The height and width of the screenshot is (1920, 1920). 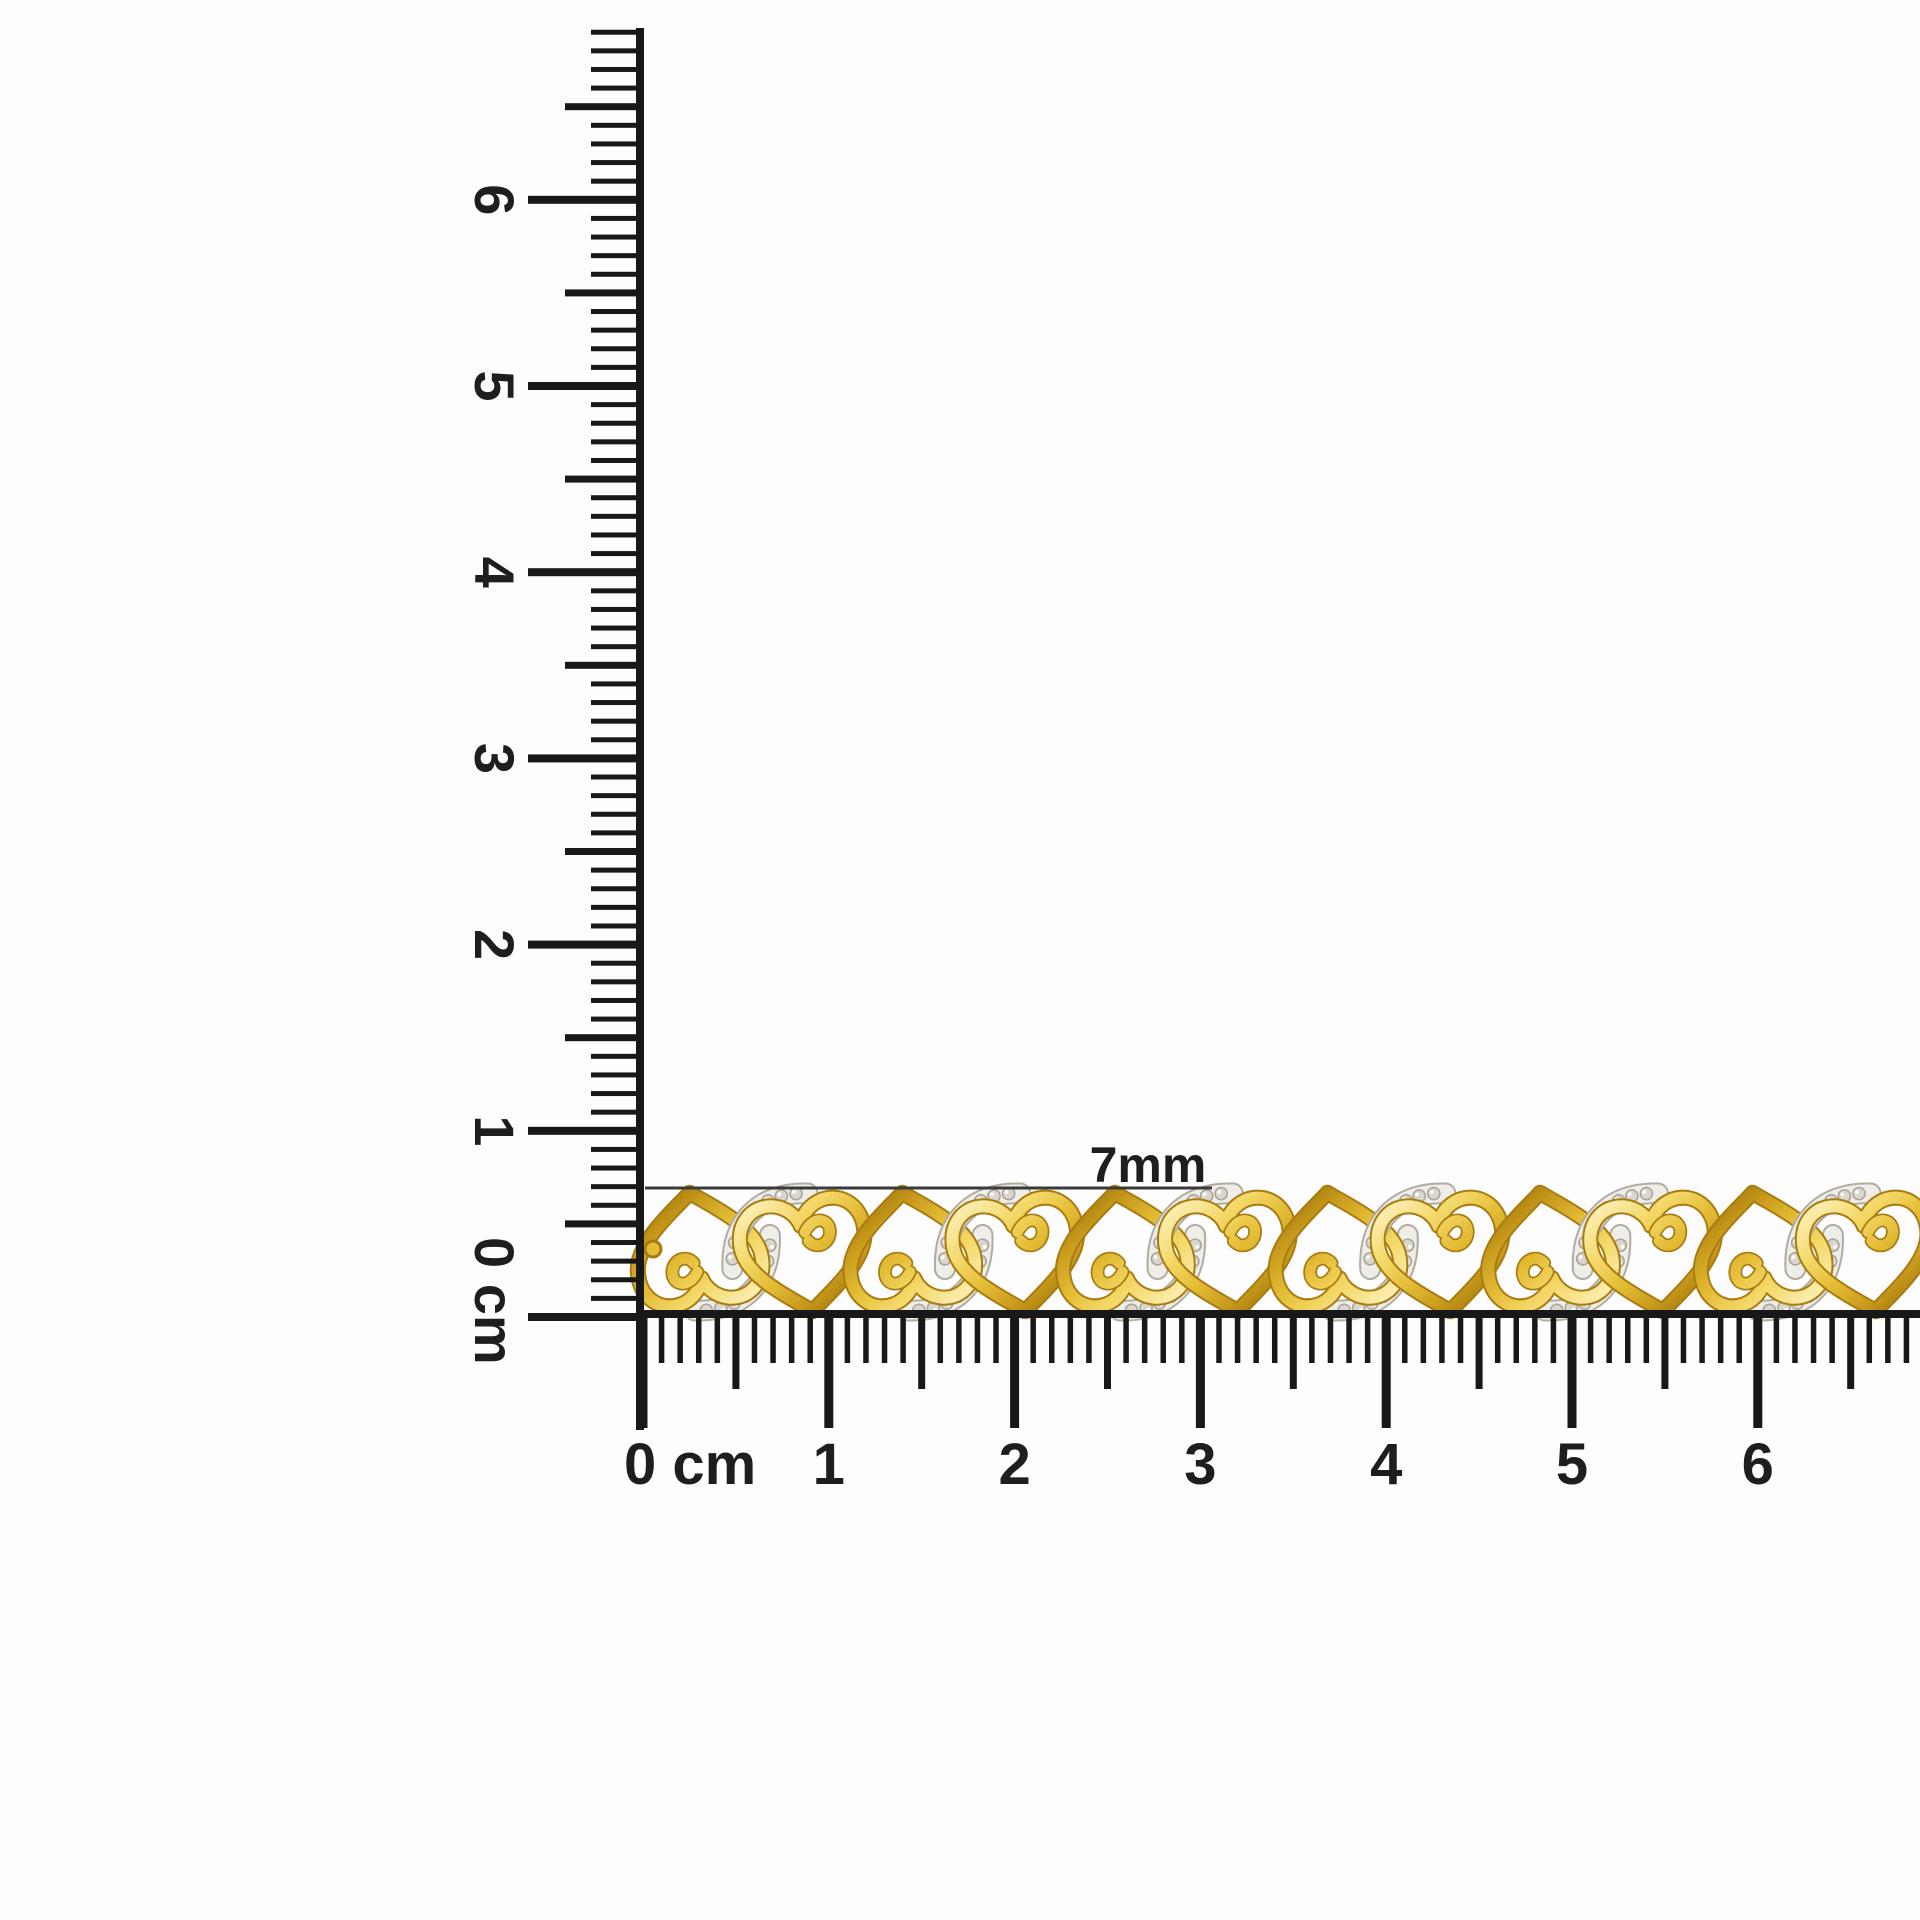 I want to click on horizontal-ruler-label-2: 2, so click(x=1014, y=1464).